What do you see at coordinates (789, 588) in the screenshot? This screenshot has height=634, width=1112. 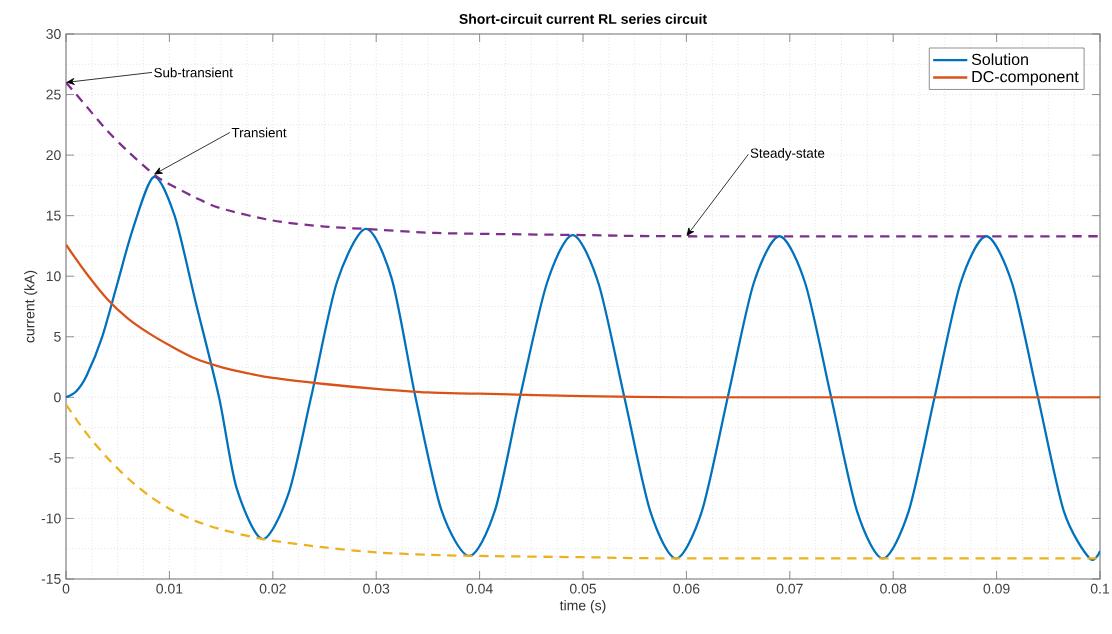 I see `x-tick-label: 0.07` at bounding box center [789, 588].